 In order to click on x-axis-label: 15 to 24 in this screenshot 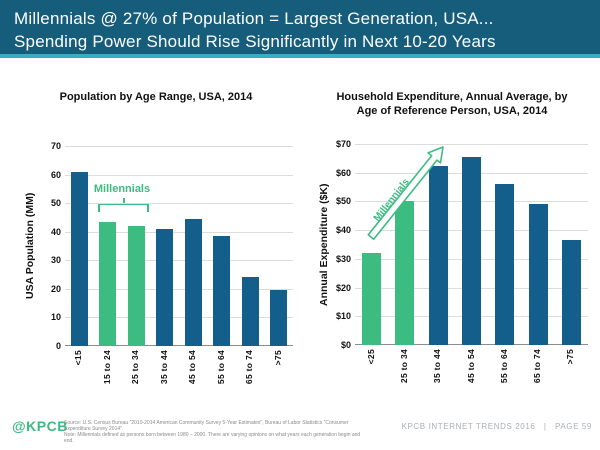, I will do `click(106, 367)`.